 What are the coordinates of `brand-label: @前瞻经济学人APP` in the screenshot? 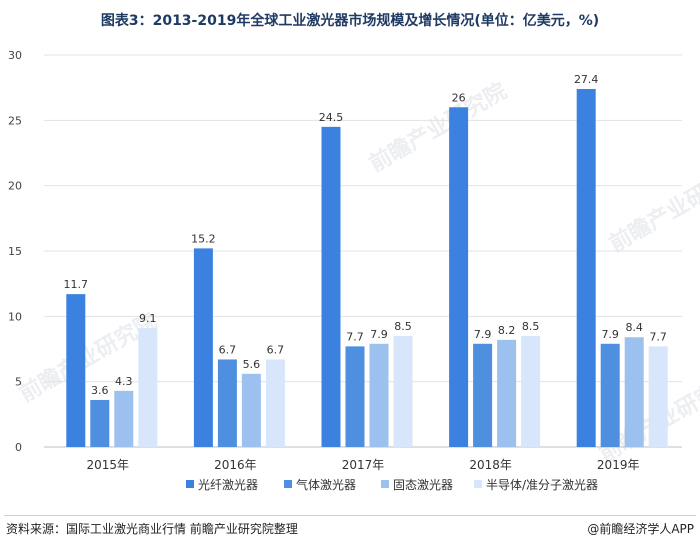 It's located at (640, 529).